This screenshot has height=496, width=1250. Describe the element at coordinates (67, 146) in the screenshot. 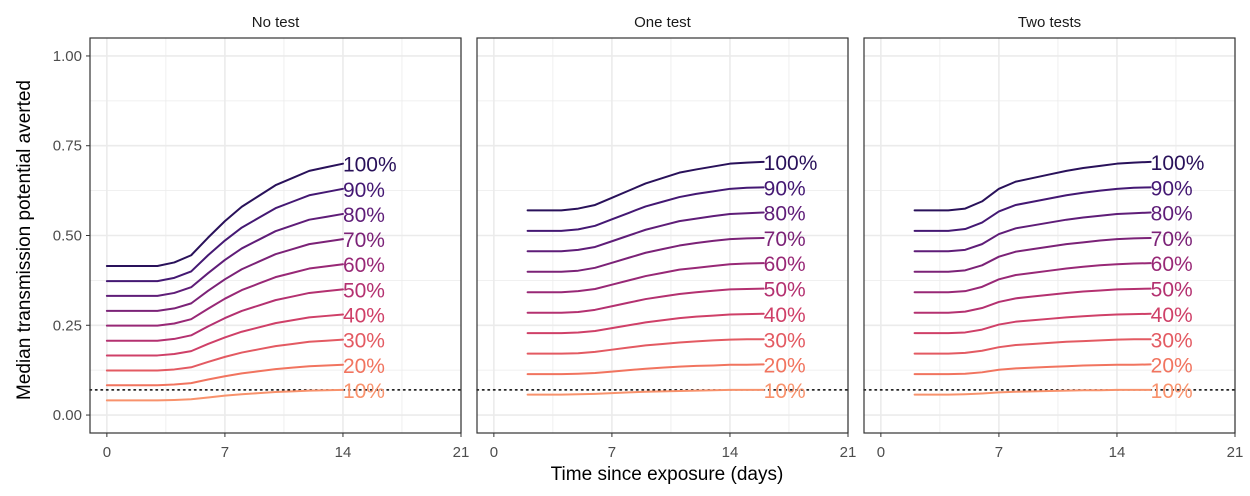

I see `y-tick-label: 0.75` at that location.